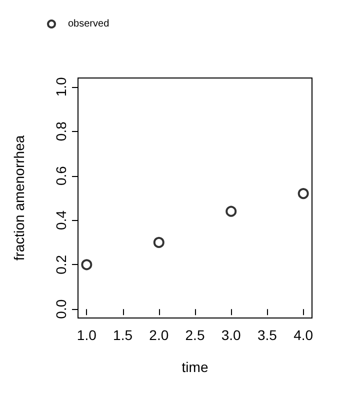  I want to click on y-tick-label: 1.0, so click(61, 86).